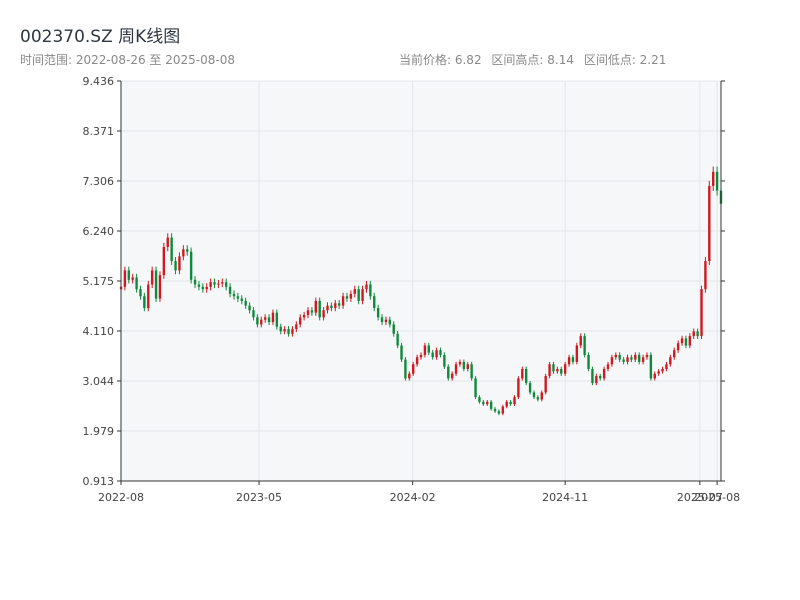 This screenshot has height=600, width=800. I want to click on x-tick-label: 2025-07, so click(700, 497).